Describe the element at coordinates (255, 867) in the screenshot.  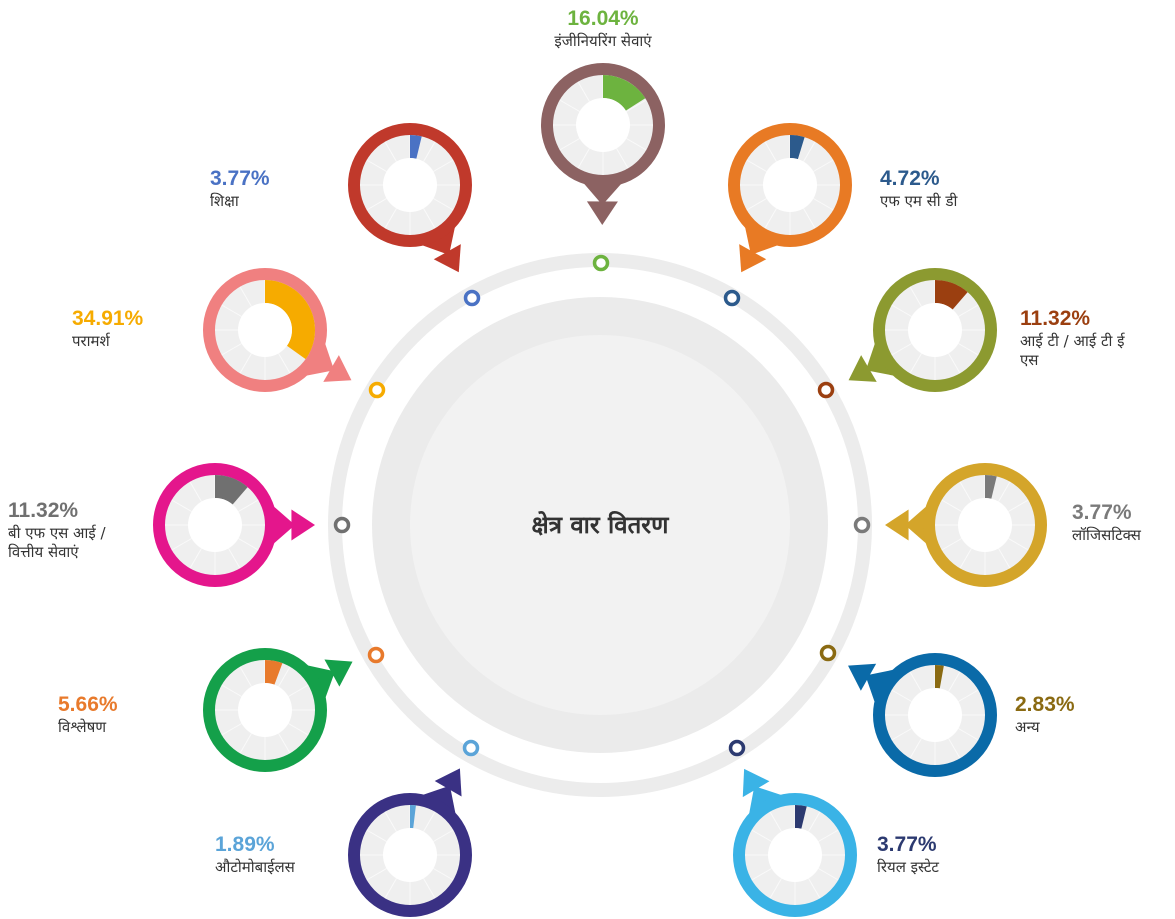
I see `category-label: औटोमोबाईलस` at that location.